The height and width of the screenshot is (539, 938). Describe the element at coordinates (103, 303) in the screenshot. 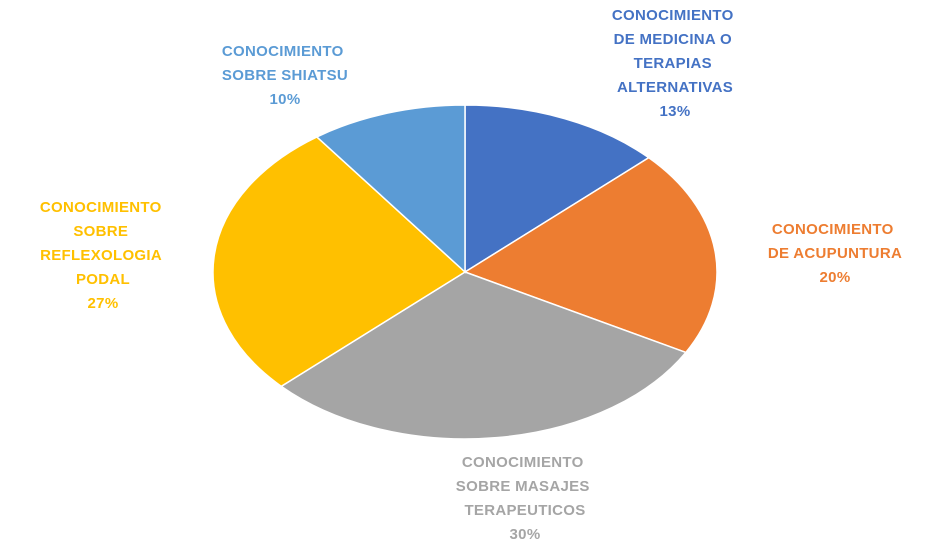

I see `value-label: 27%` at that location.